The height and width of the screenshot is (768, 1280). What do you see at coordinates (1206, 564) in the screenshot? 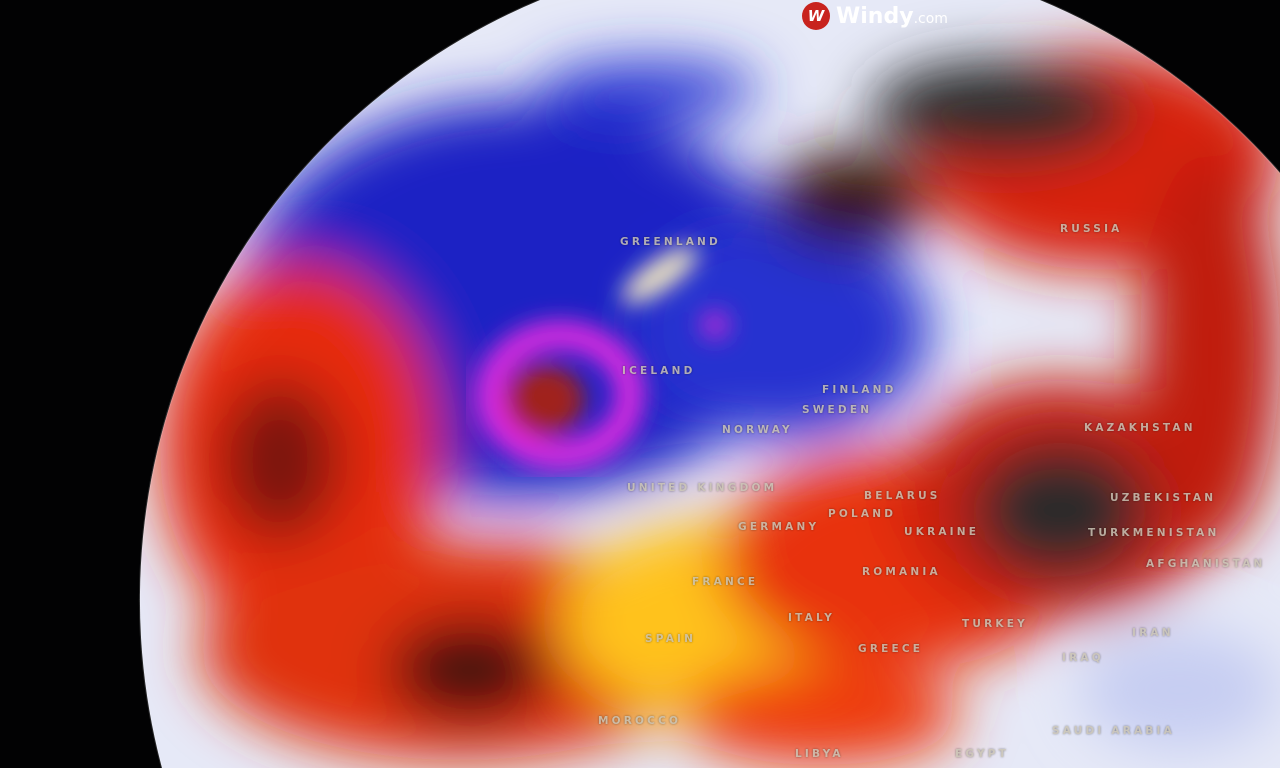
I see `map-label-afghanistan: AFGHANISTAN` at bounding box center [1206, 564].